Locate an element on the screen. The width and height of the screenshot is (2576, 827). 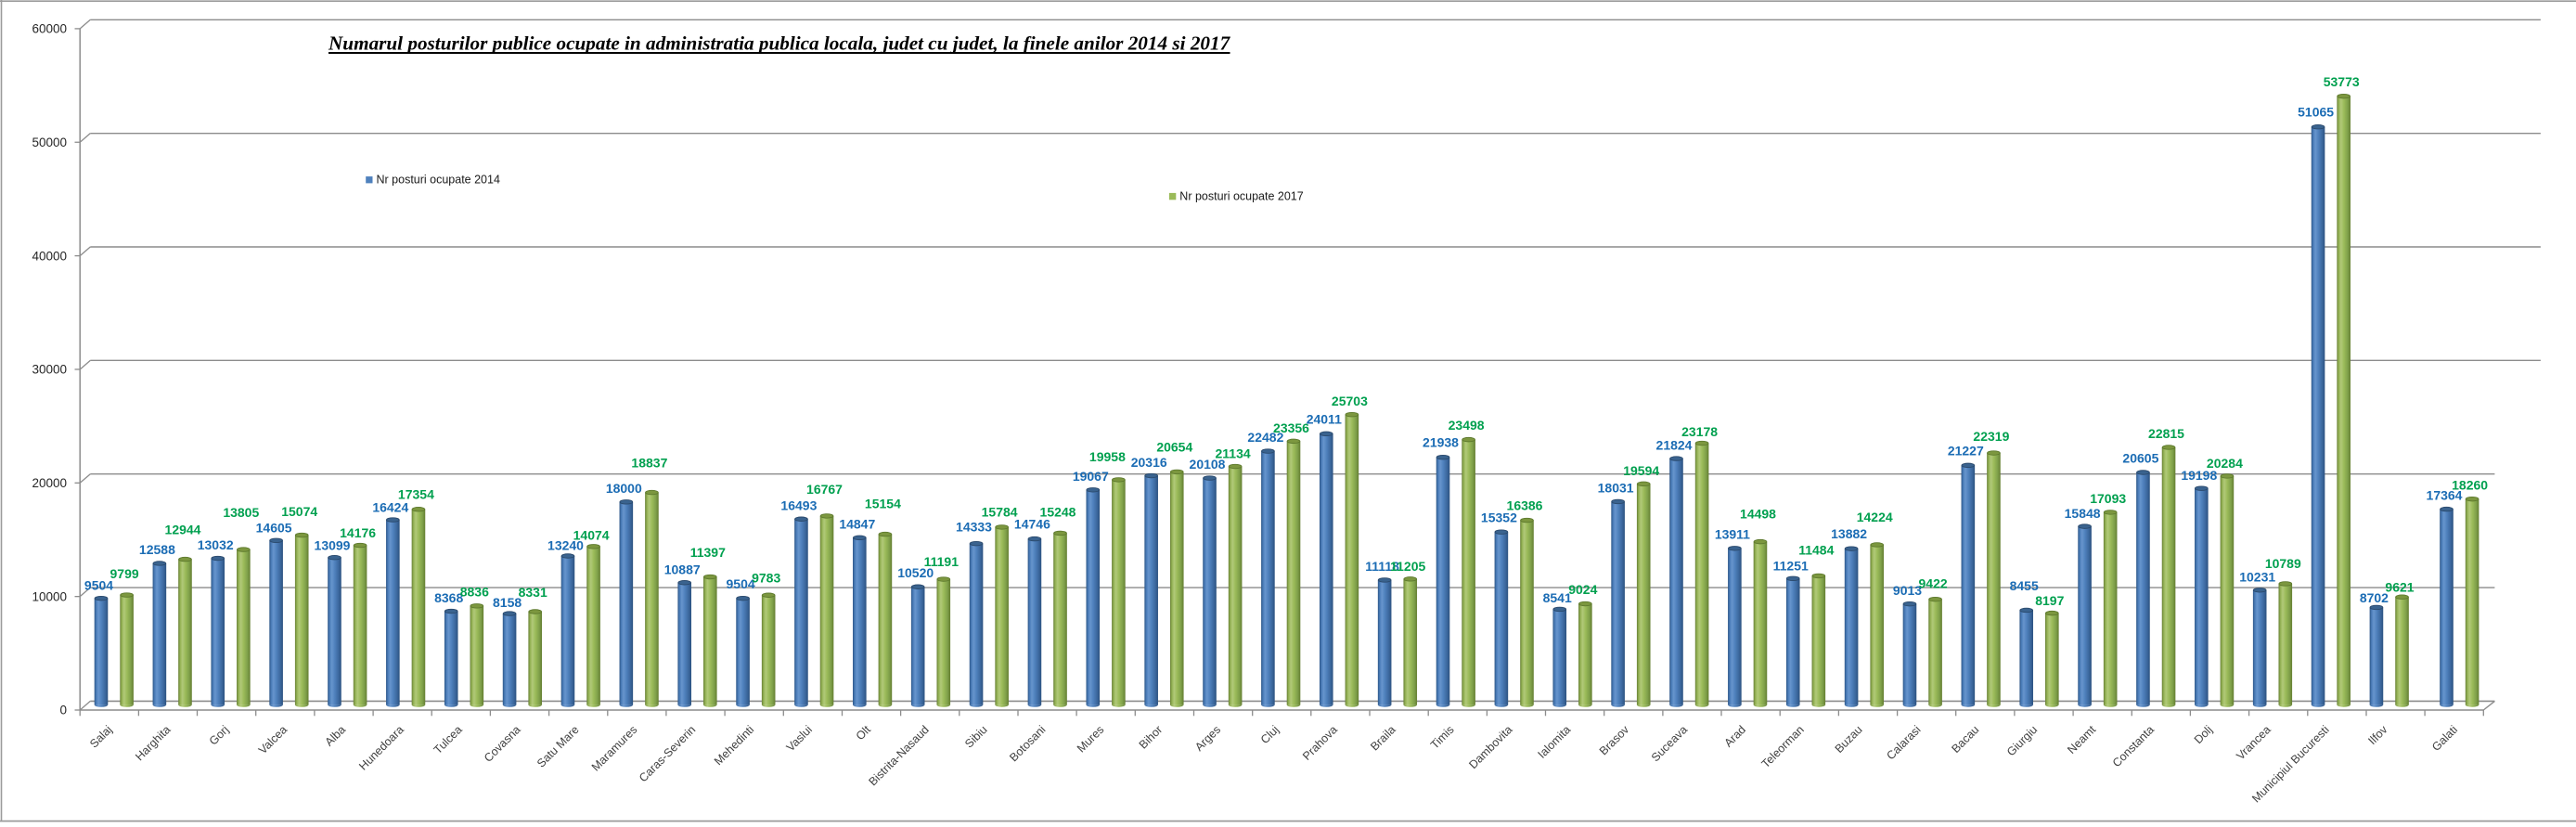
svg-text: 10000 is located at coordinates (49, 596).